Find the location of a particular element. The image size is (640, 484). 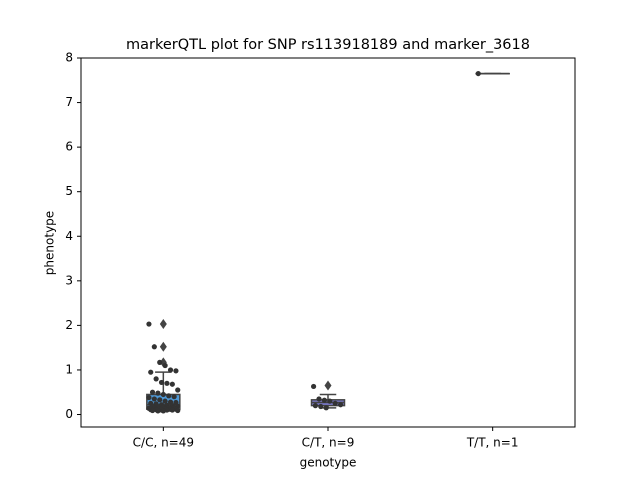

y-tick-label: 0 is located at coordinates (69, 414).